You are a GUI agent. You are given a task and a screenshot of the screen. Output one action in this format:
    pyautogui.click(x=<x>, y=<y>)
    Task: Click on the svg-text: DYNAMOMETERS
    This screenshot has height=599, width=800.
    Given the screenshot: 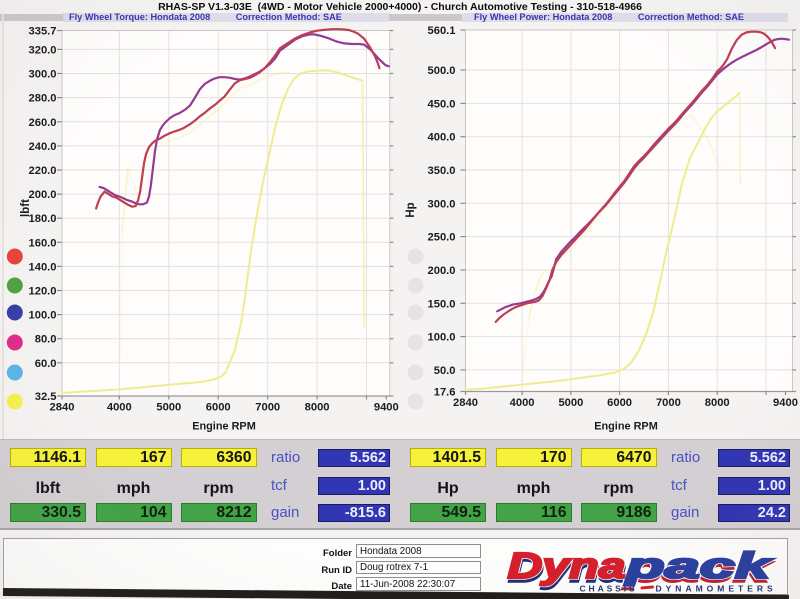 What is the action you would take?
    pyautogui.click(x=716, y=589)
    